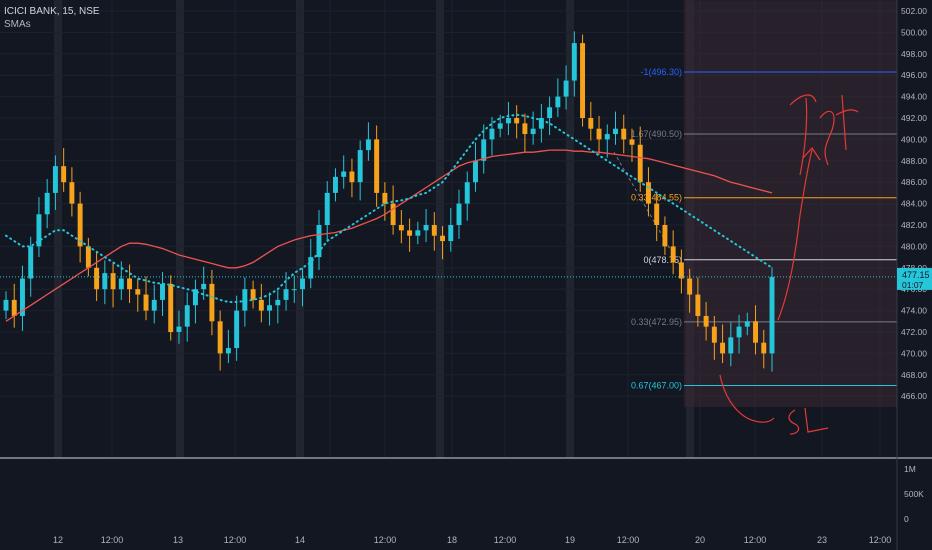 The height and width of the screenshot is (550, 932). Describe the element at coordinates (656, 386) in the screenshot. I see `fib-label-5: 0.67(467.00)` at that location.